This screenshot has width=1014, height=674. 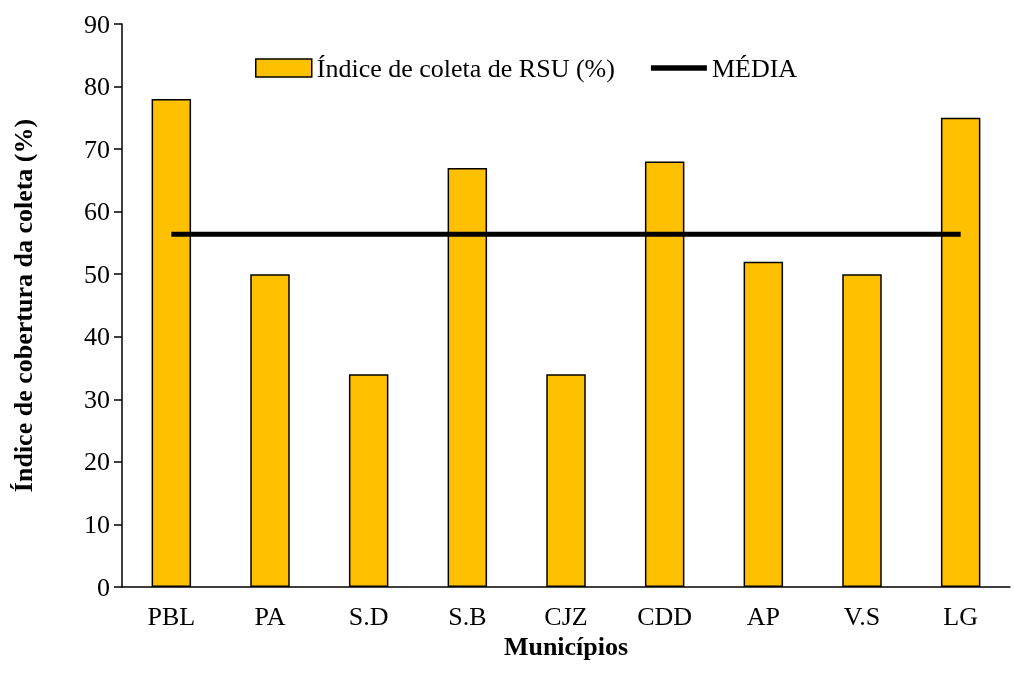 I want to click on x-tick-label: AP, so click(x=763, y=616).